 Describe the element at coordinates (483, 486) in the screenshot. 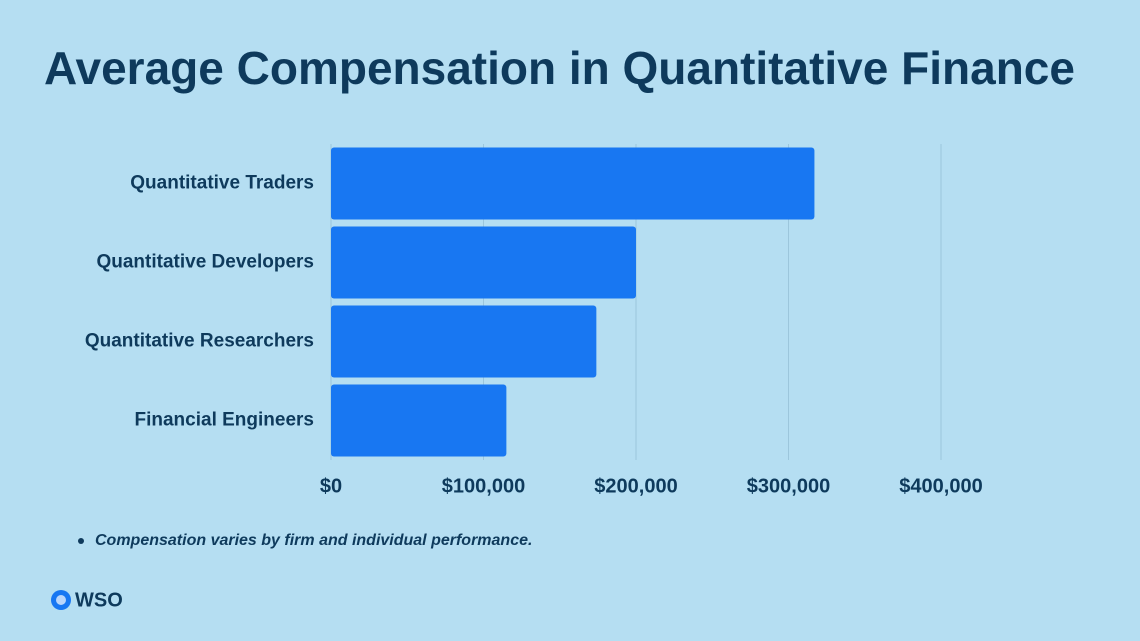

I see `x-tick-label: $100,000` at that location.